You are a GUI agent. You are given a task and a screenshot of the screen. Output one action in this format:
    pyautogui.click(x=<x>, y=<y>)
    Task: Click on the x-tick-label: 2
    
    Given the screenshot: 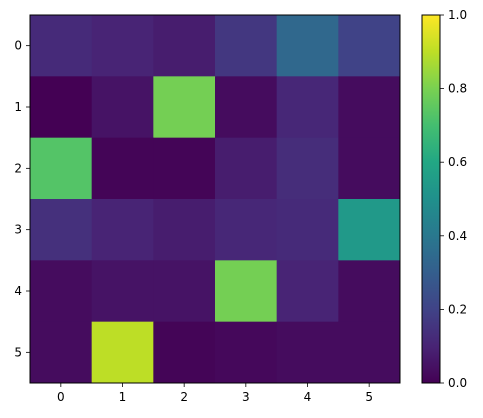 What is the action you would take?
    pyautogui.click(x=184, y=397)
    